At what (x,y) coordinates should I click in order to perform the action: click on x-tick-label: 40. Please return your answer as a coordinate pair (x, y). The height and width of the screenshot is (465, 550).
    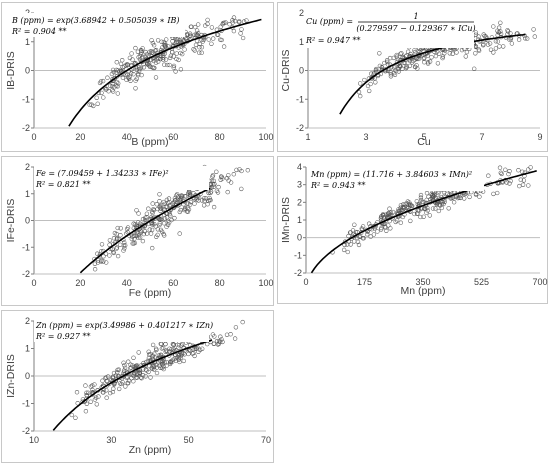
    Looking at the image, I should click on (127, 137).